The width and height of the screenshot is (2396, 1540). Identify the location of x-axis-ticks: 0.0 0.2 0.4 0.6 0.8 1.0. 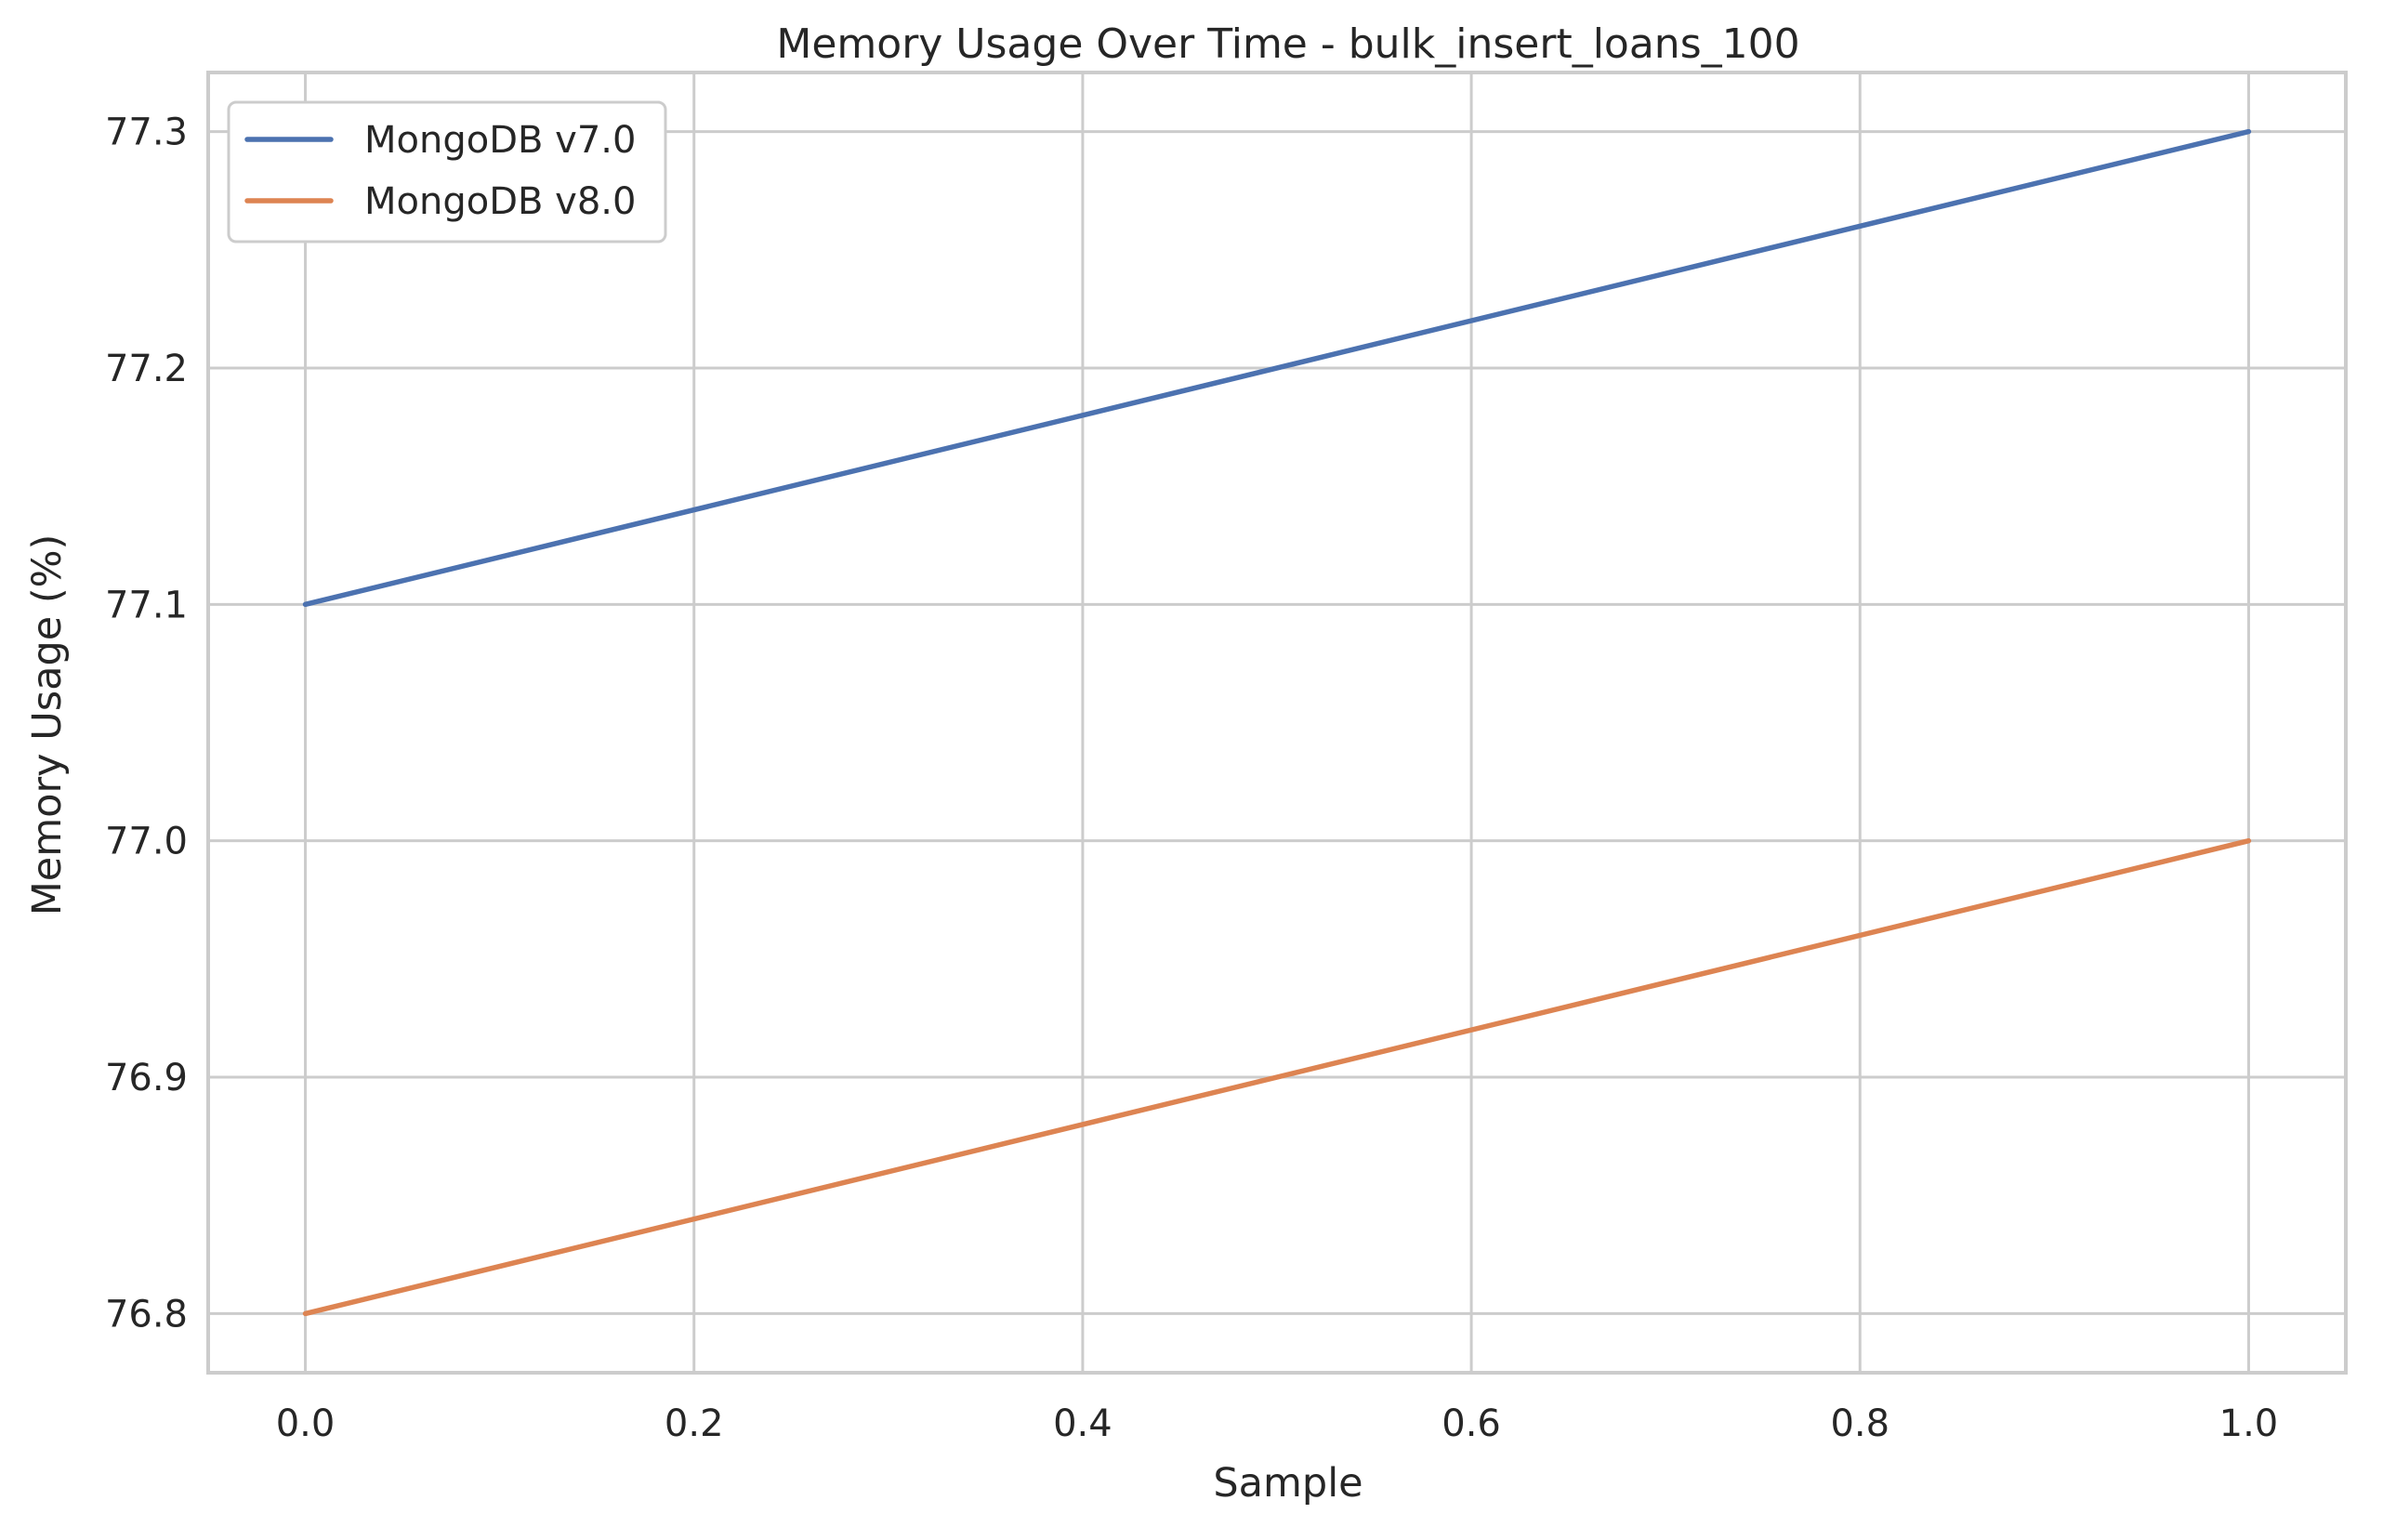
(1277, 1423).